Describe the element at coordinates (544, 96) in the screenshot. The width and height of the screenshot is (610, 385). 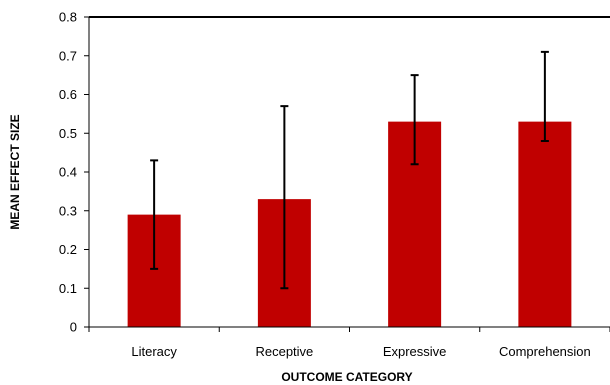
I see `error-bar-comprehension` at that location.